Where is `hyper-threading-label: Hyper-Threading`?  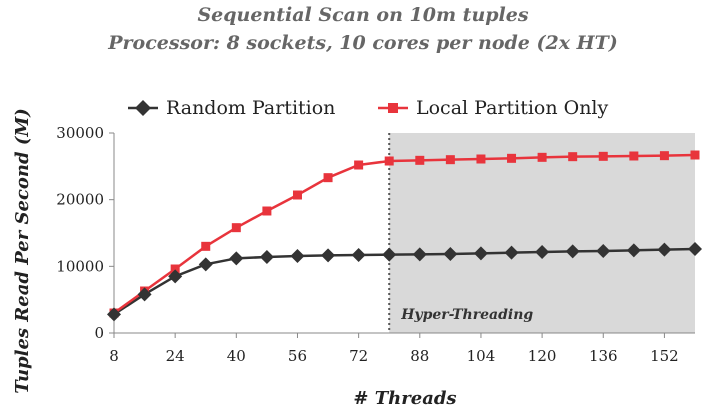
hyper-threading-label: Hyper-Threading is located at coordinates (466, 315).